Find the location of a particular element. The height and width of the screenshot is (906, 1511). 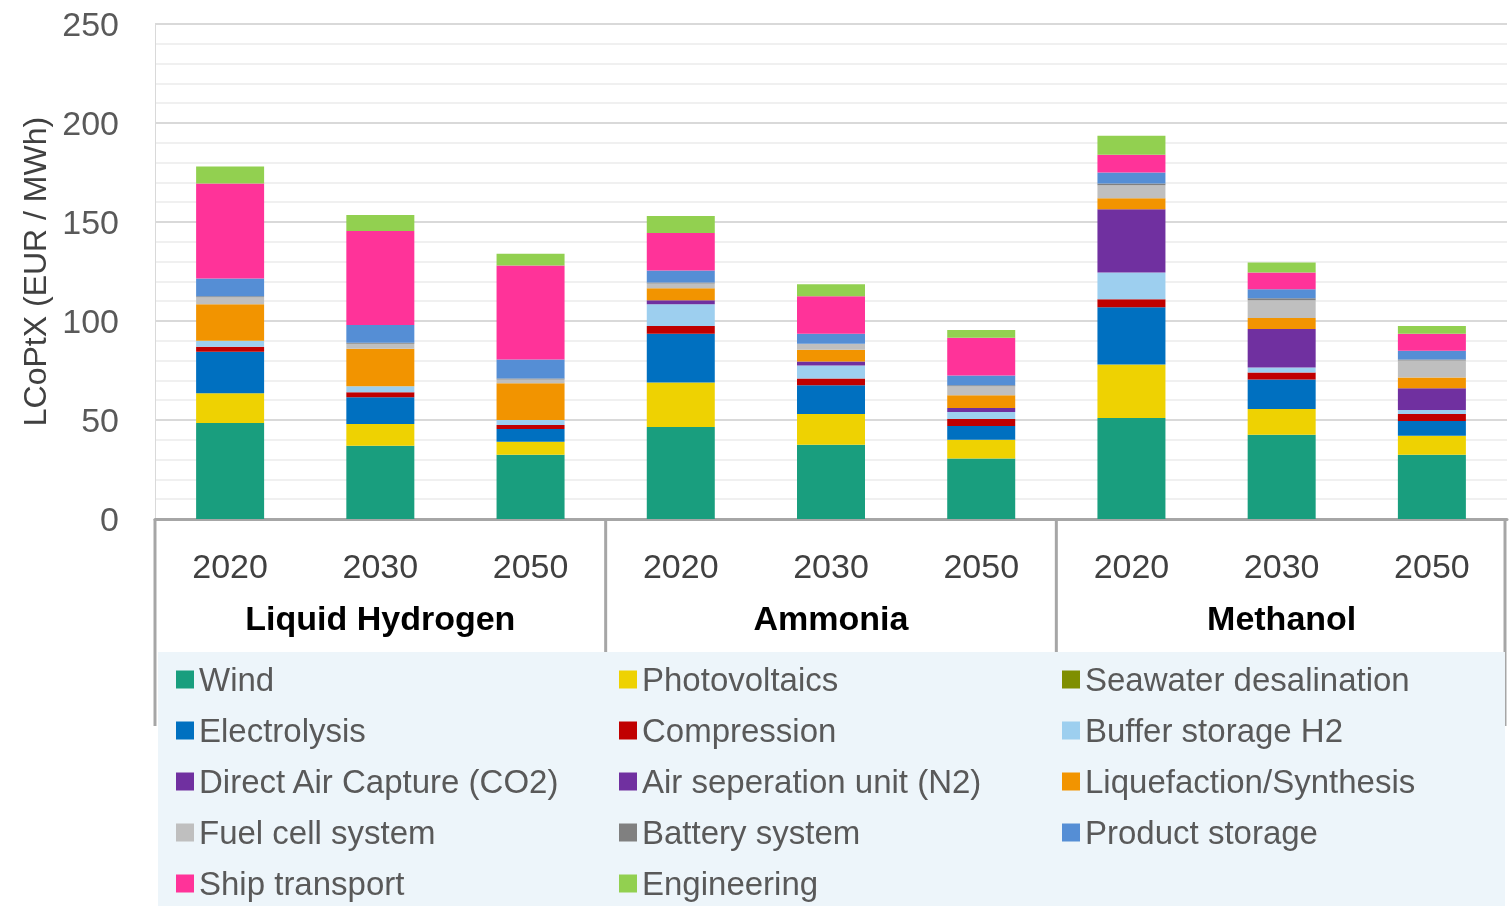

legend-label: Air seperation unit (N2) is located at coordinates (812, 781).